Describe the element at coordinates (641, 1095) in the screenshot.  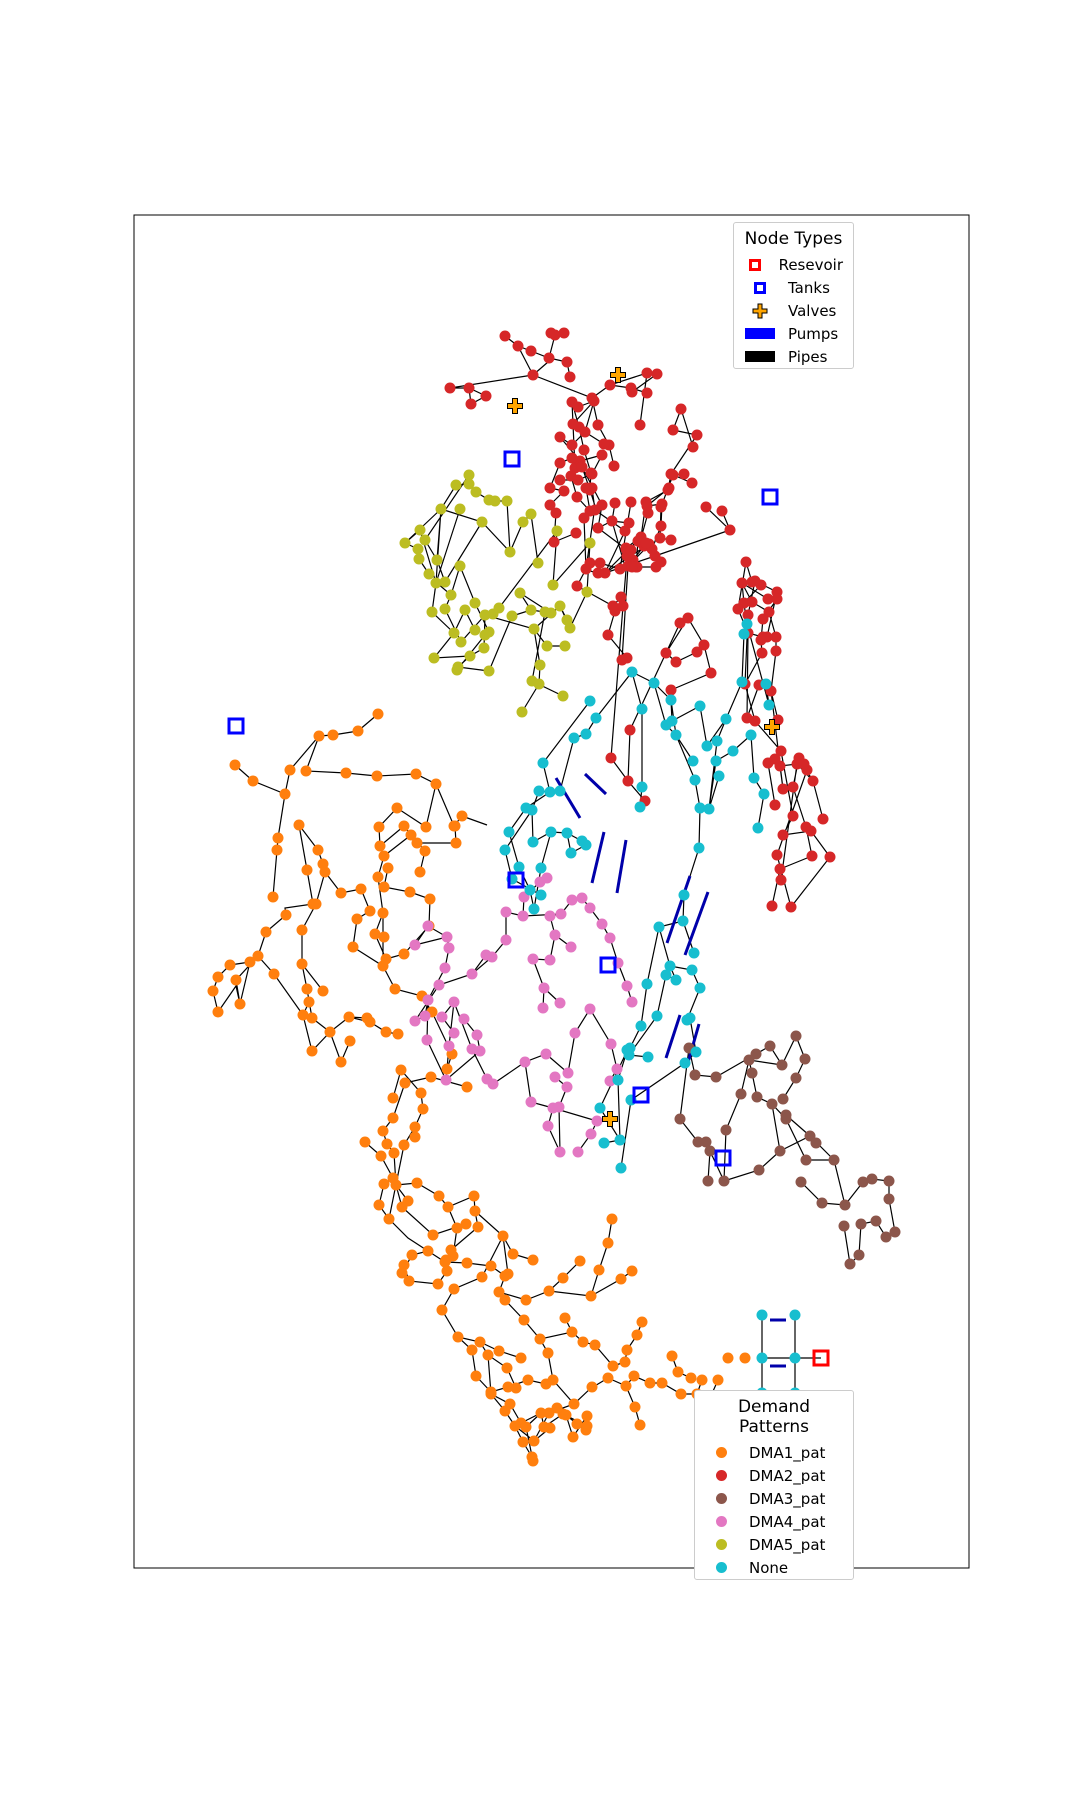
I see `tank-node` at that location.